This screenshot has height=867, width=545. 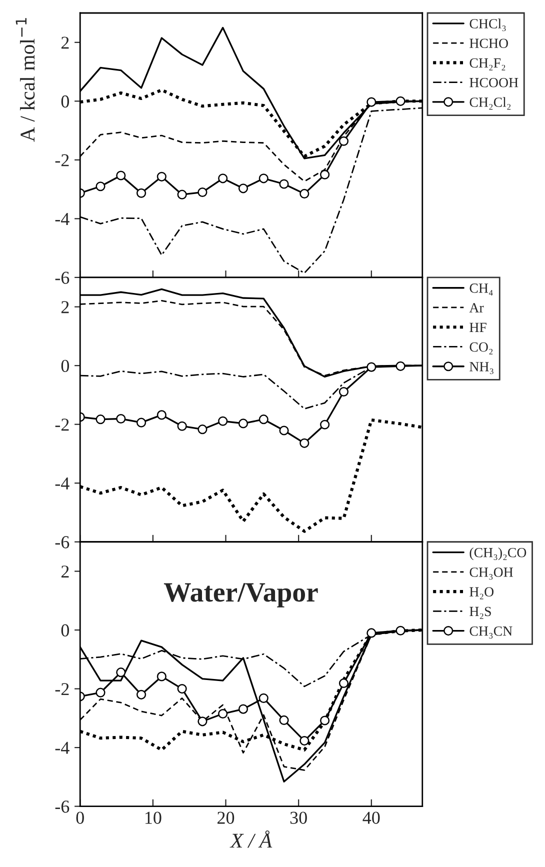 What do you see at coordinates (491, 632) in the screenshot?
I see `legend-label: CH₃CN` at bounding box center [491, 632].